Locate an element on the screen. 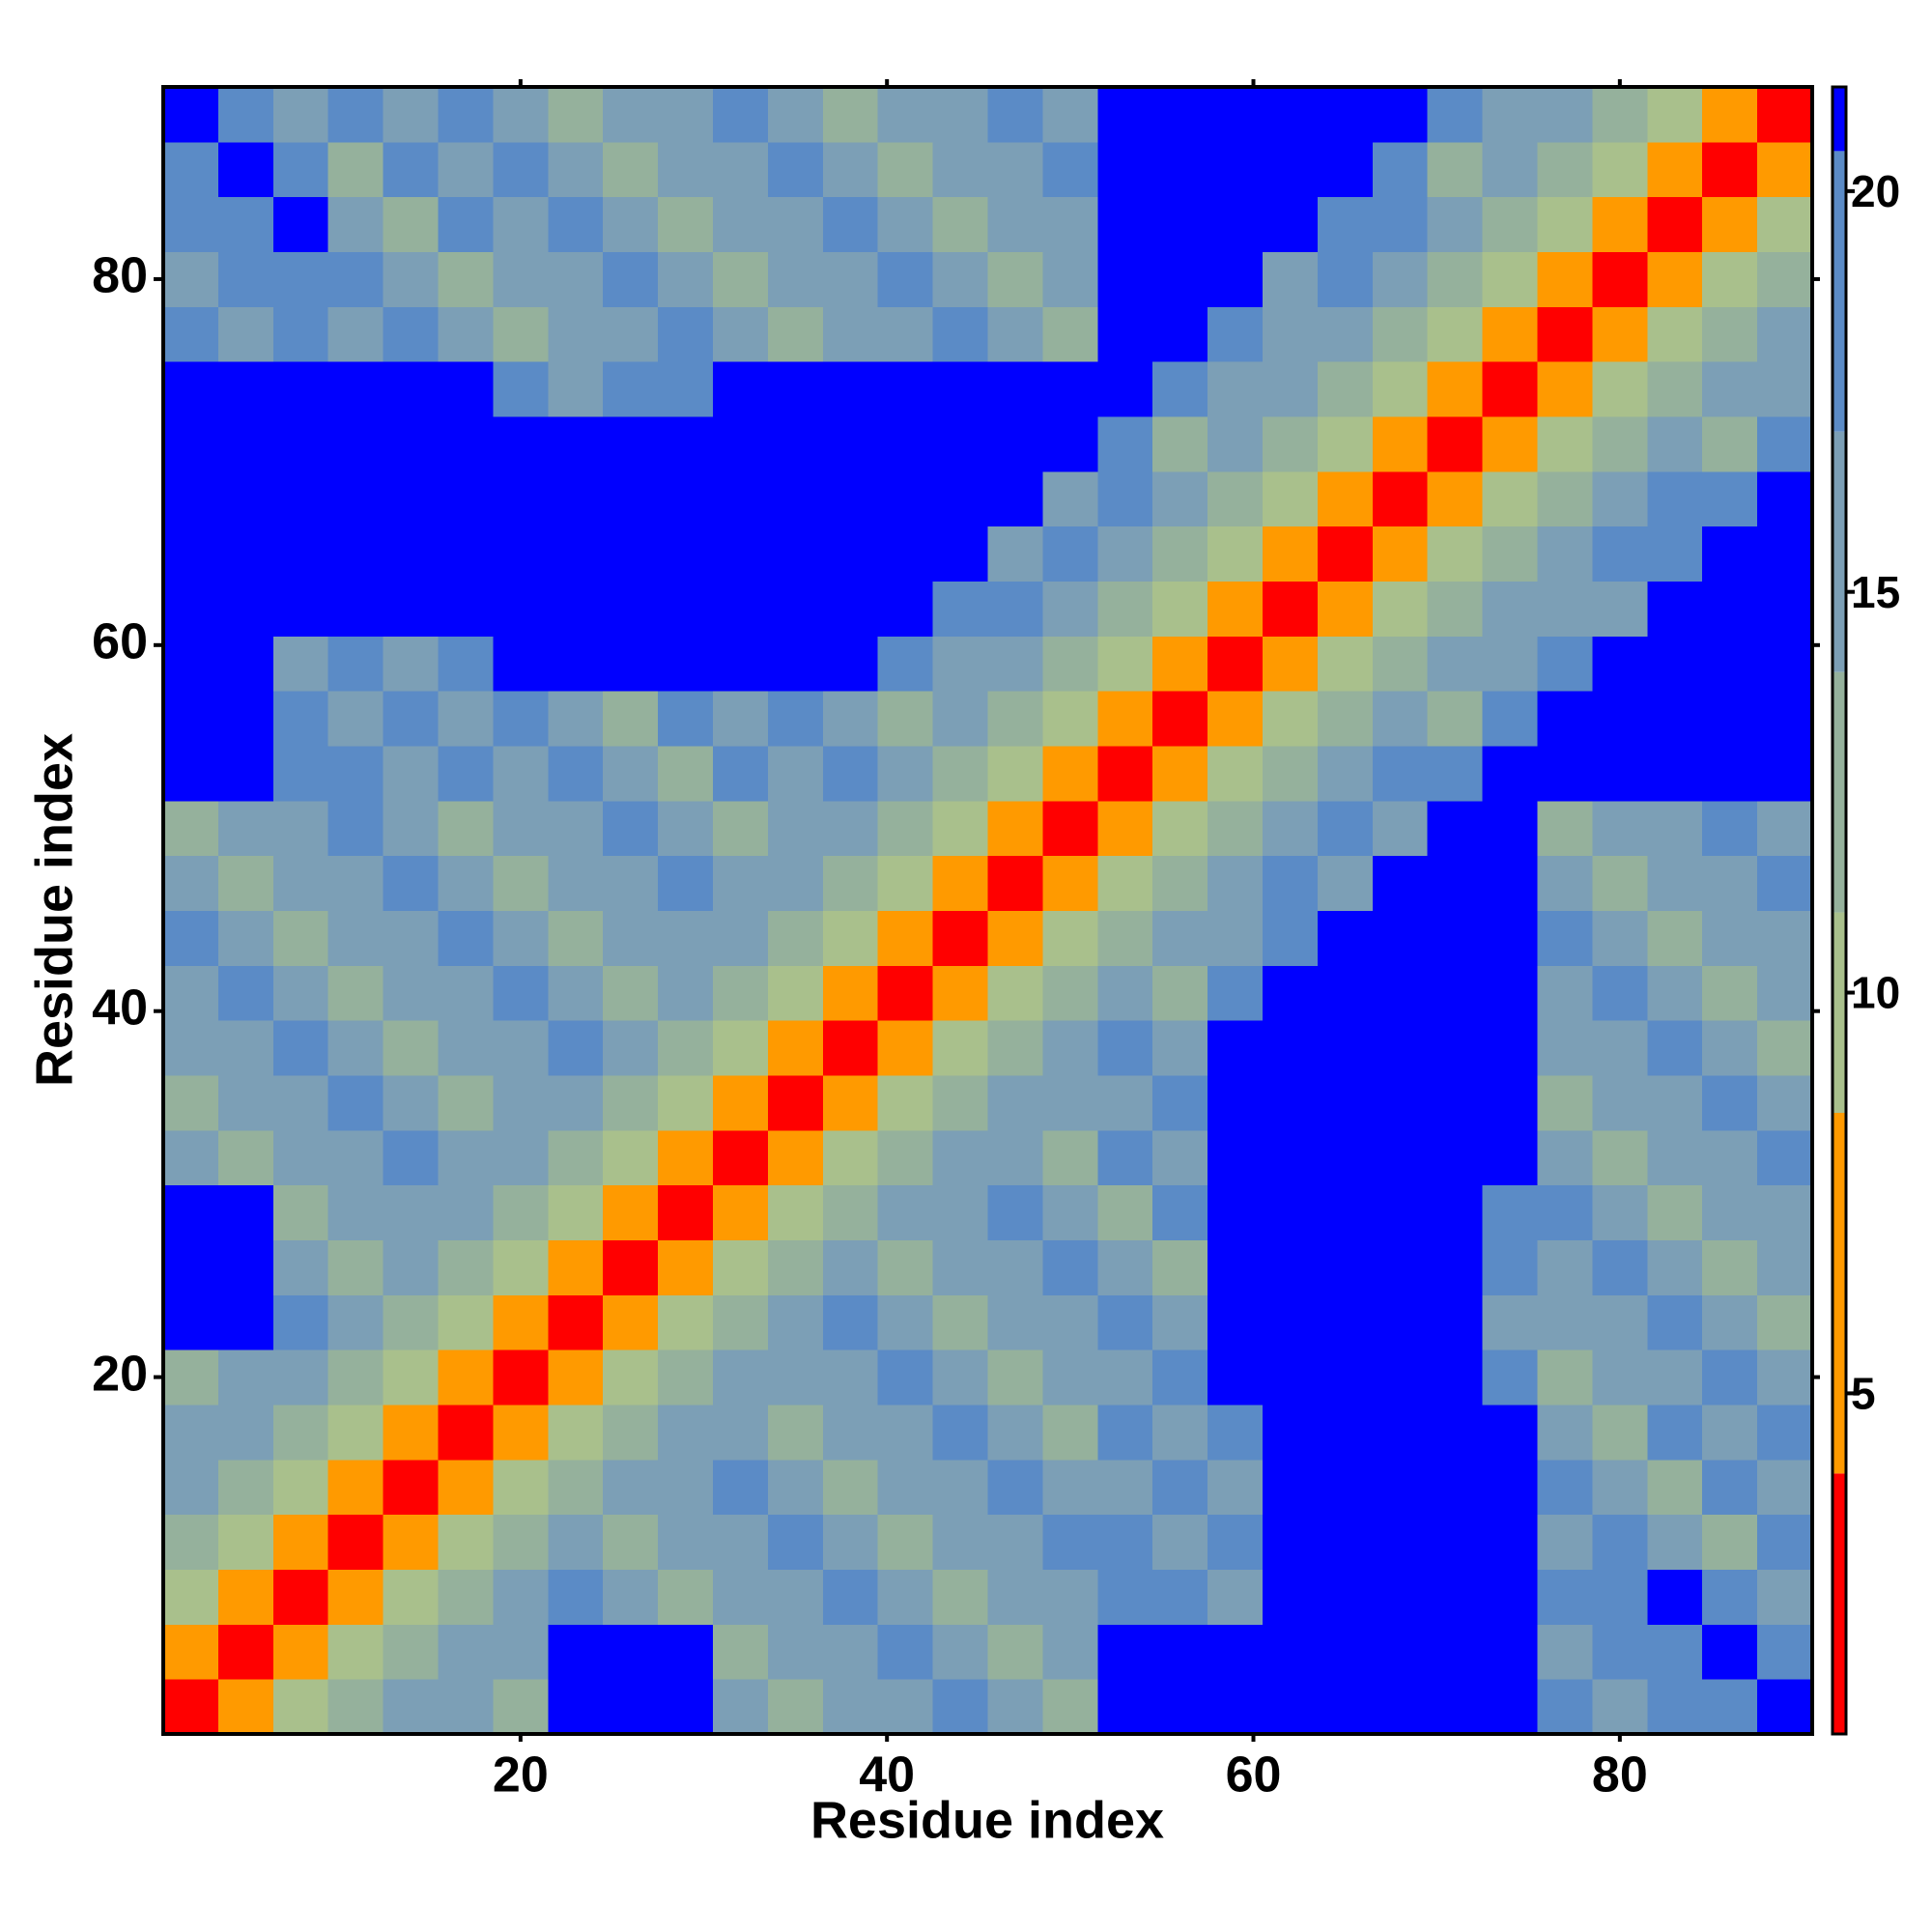  x-tick-label: 20 is located at coordinates (521, 1775).